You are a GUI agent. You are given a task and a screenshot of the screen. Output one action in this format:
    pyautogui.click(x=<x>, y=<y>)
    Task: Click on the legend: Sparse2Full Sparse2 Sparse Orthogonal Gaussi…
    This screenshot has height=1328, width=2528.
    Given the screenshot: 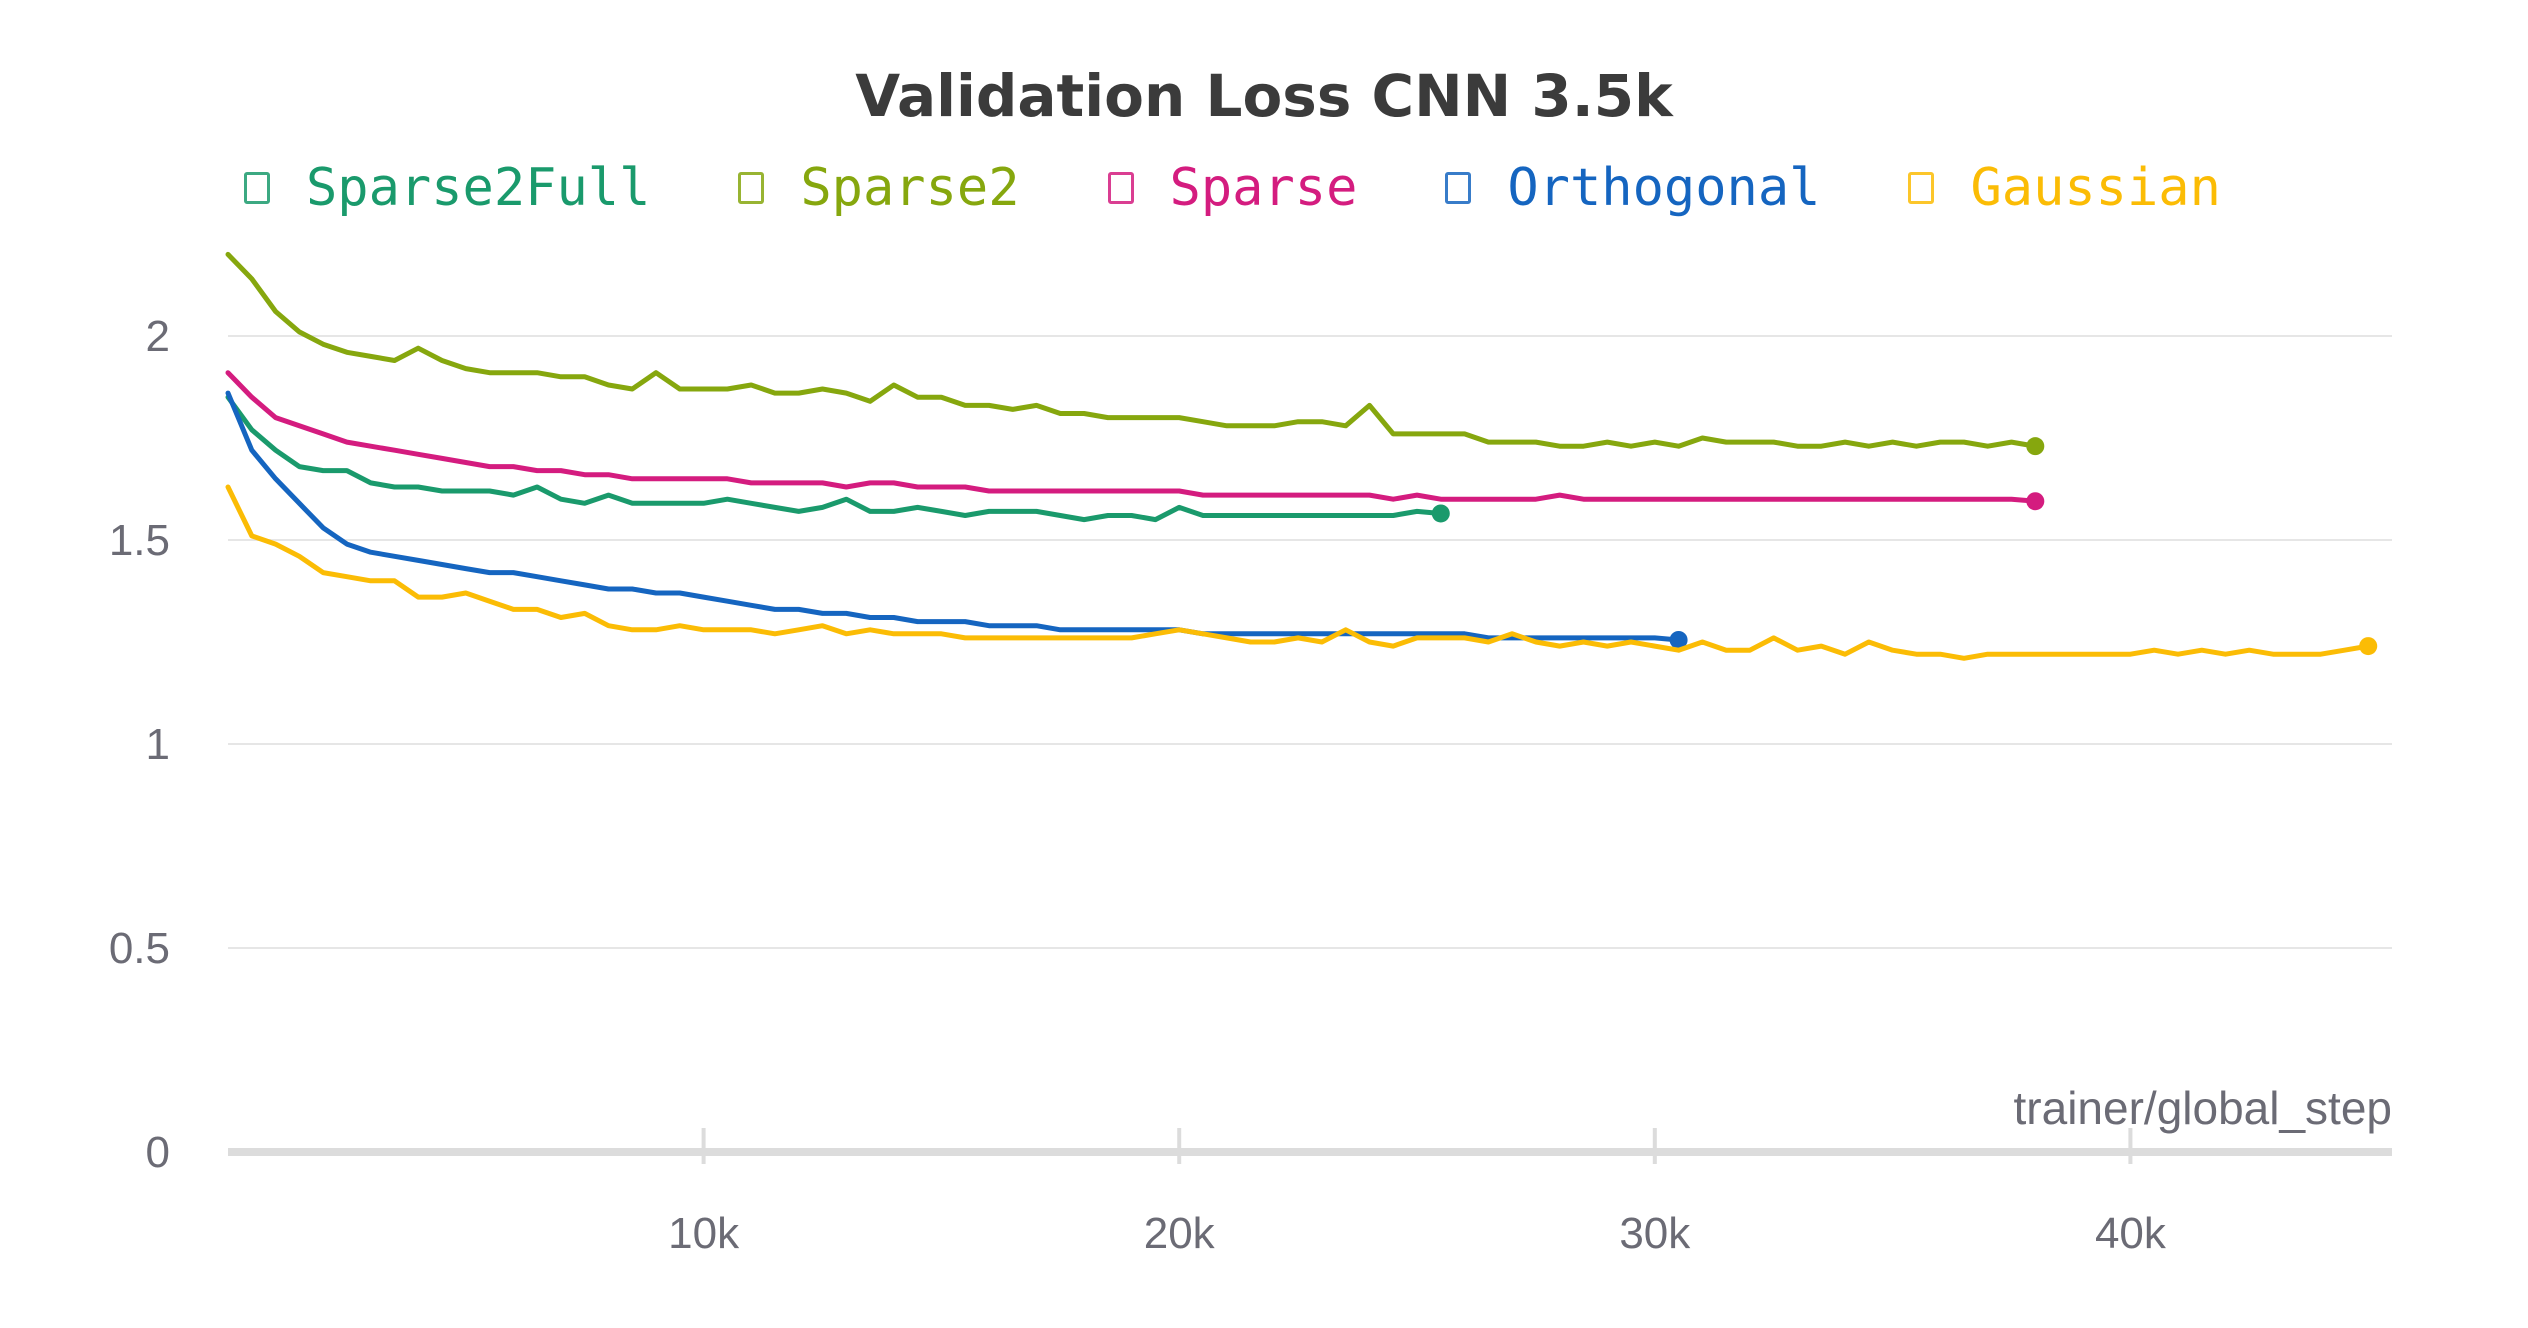 What is the action you would take?
    pyautogui.click(x=1276, y=188)
    